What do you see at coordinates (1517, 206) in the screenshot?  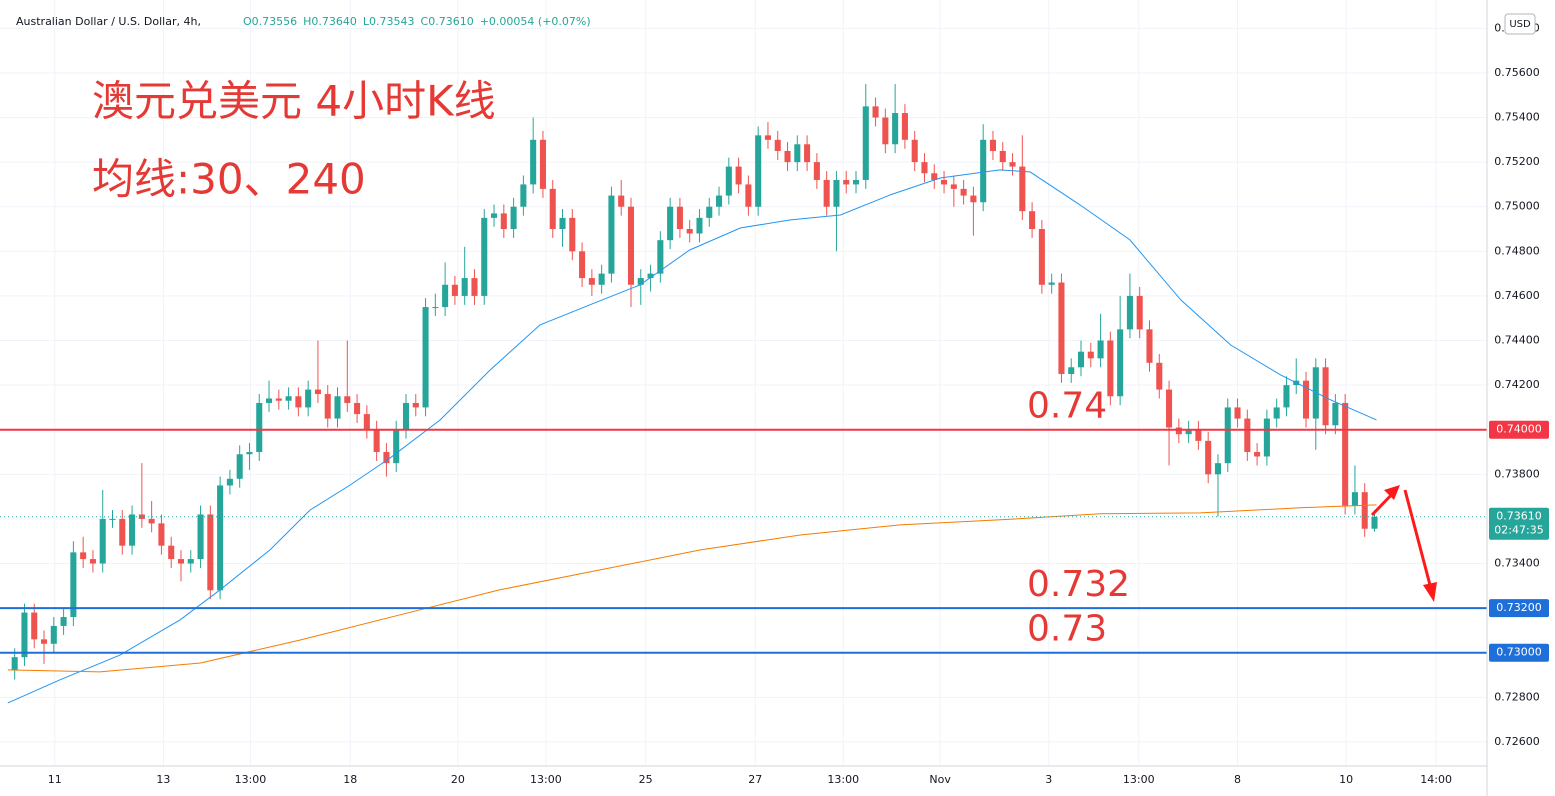 I see `y-tick-label: 0.75000` at bounding box center [1517, 206].